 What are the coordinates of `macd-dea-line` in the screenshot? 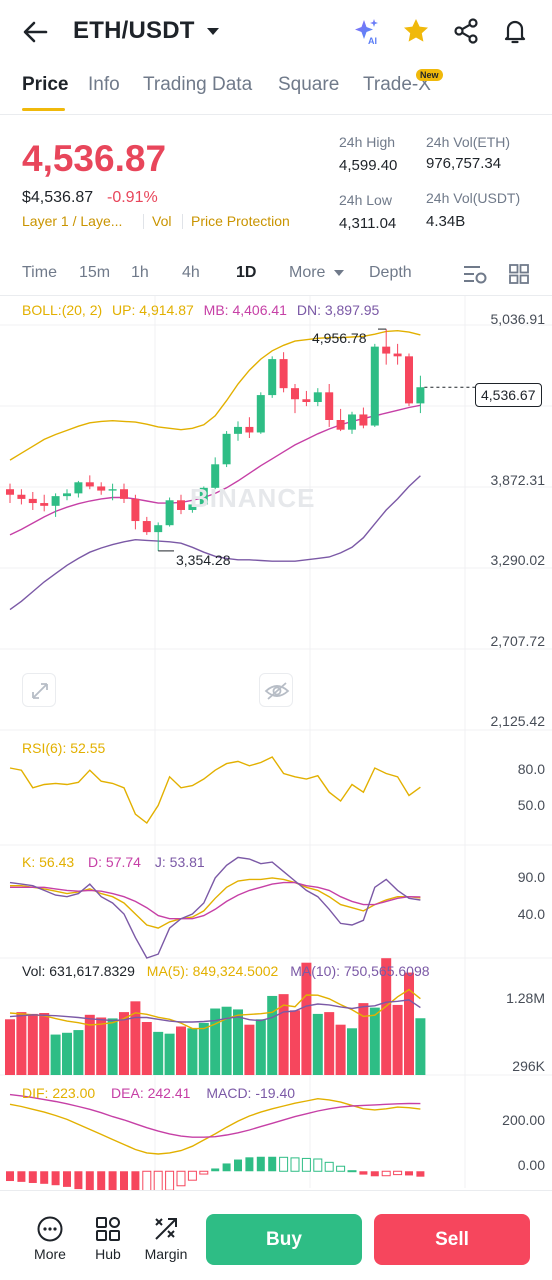 It's located at (215, 1115).